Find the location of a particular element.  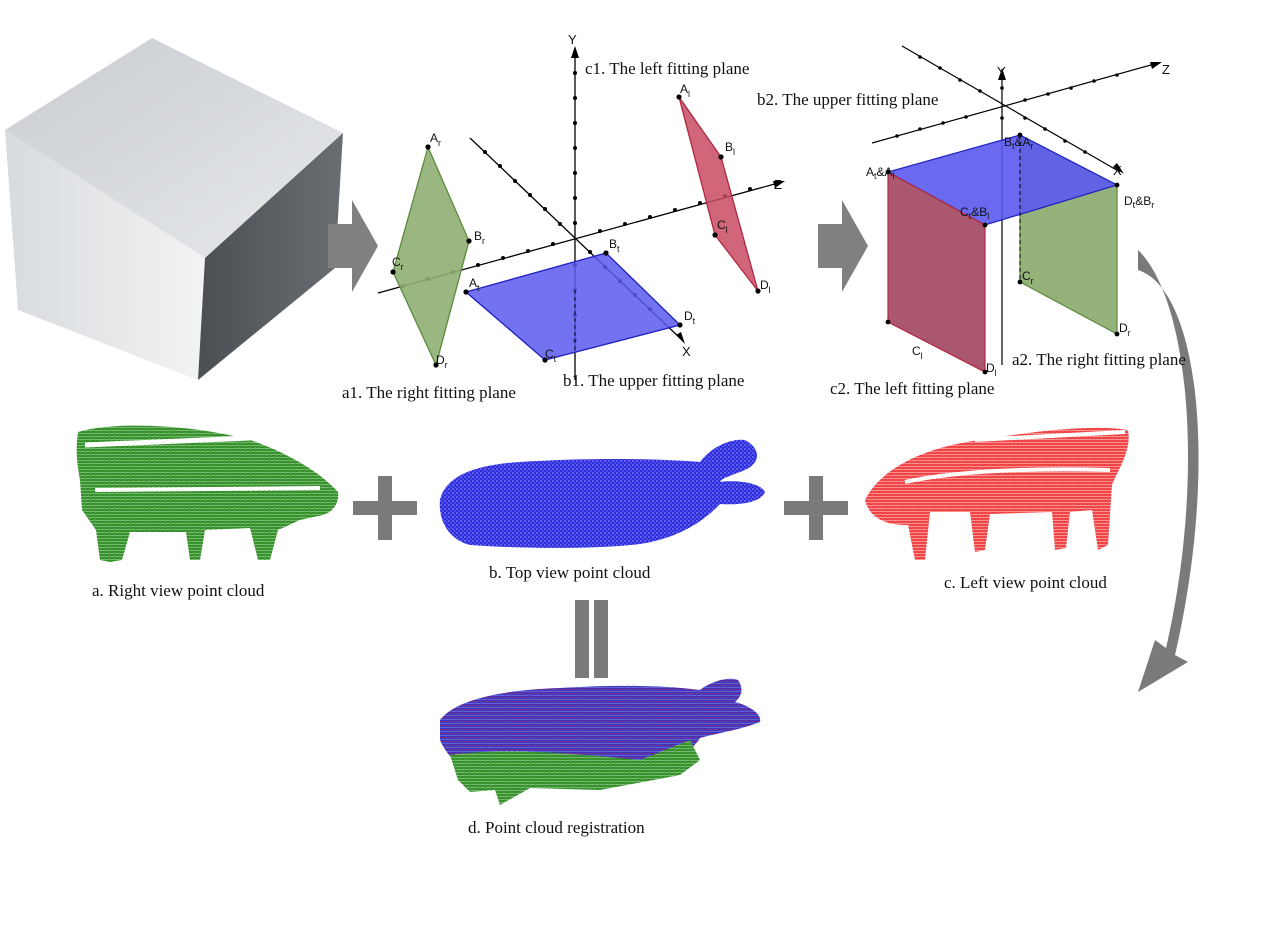

registered-point-cloud is located at coordinates (600, 741).